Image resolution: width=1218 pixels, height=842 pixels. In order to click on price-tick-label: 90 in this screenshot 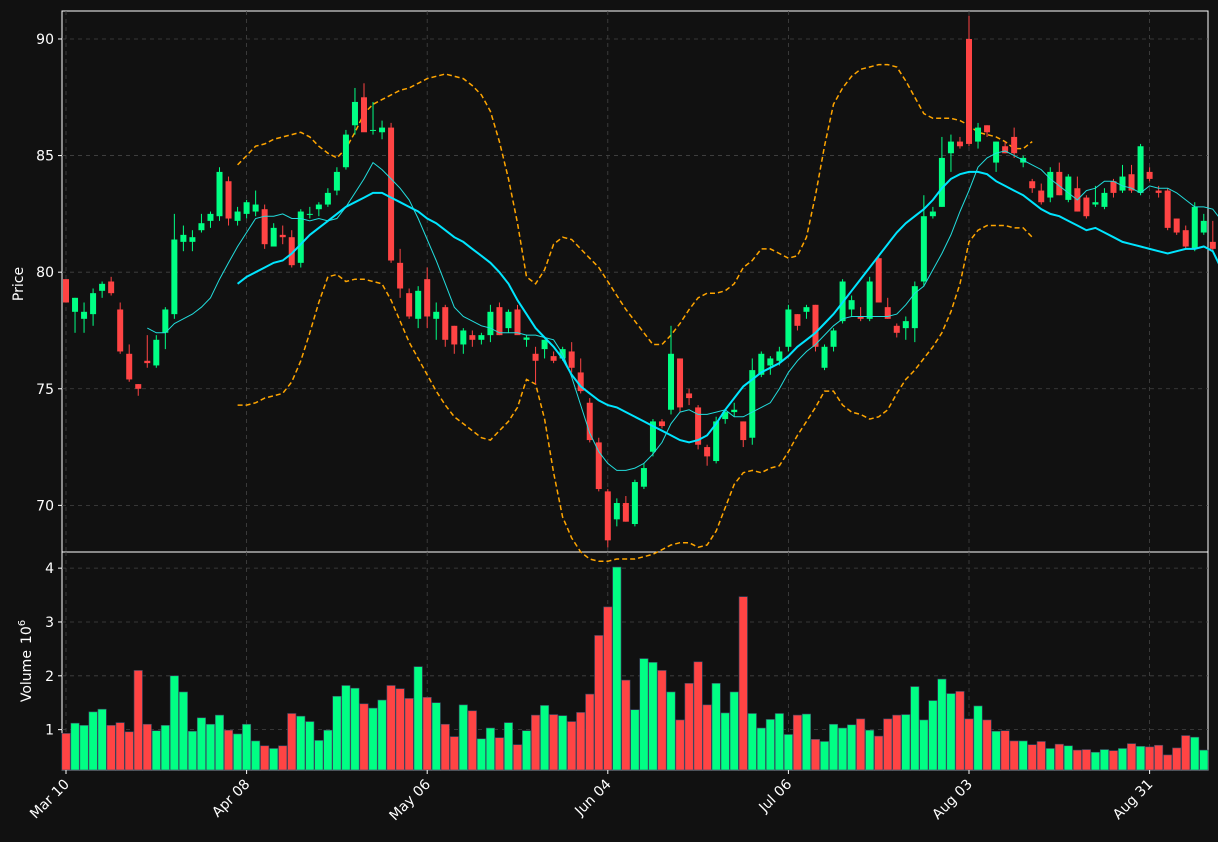, I will do `click(45, 40)`.